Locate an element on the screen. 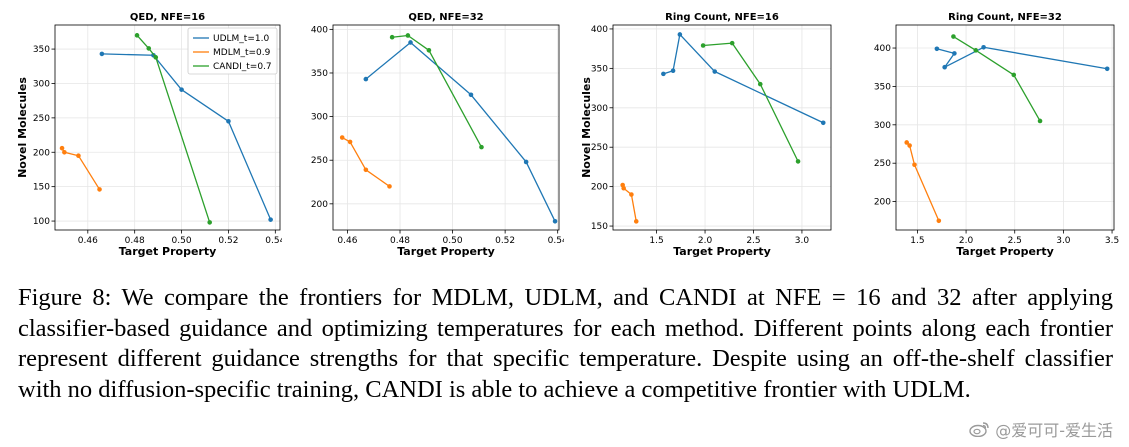 The image size is (1129, 447). chart-title: Ring Count, NFE=16 is located at coordinates (722, 17).